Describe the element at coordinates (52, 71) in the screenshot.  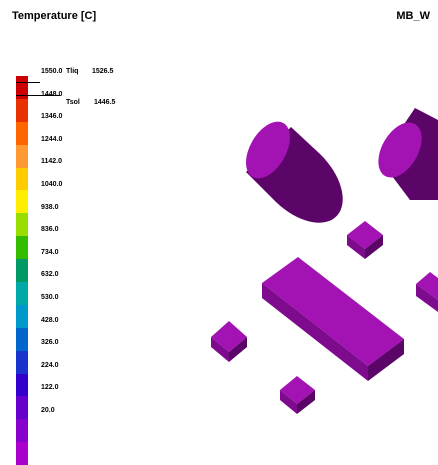
I see `legend-tick-label: 1550.0` at that location.